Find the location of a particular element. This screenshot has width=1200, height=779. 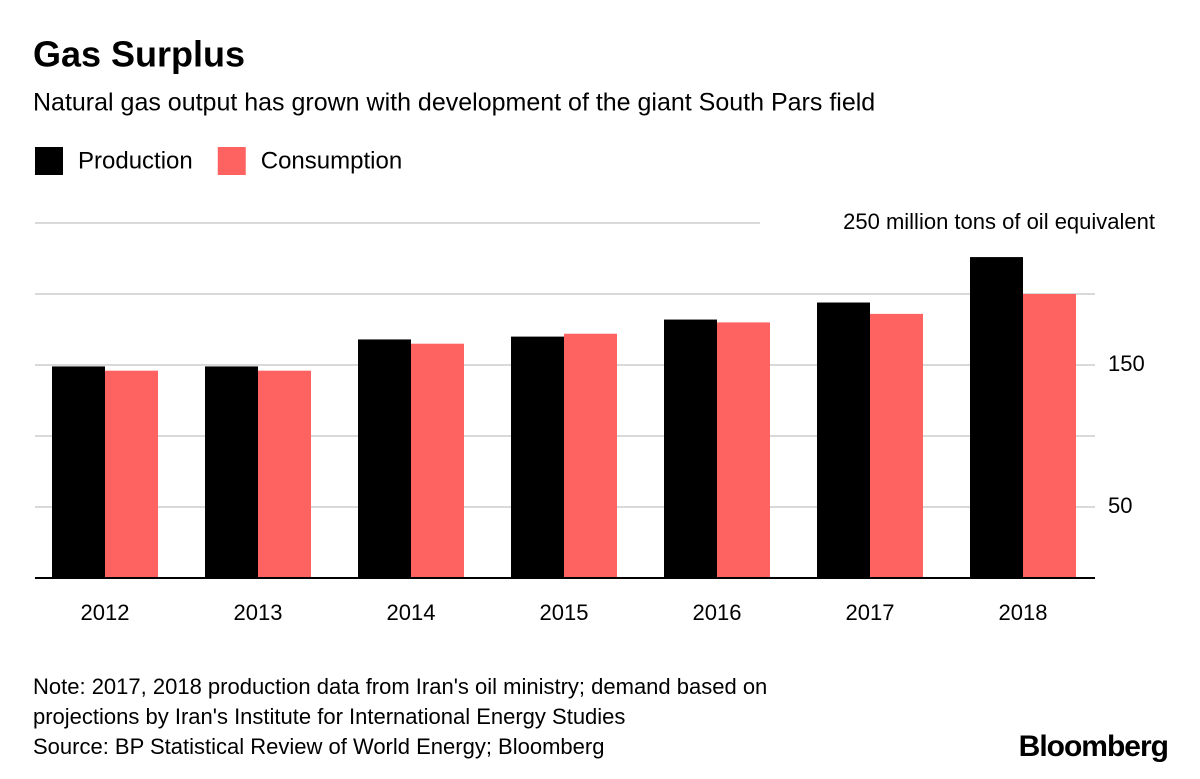

y-tick-label: 250 million tons of oil equivalent is located at coordinates (999, 221).